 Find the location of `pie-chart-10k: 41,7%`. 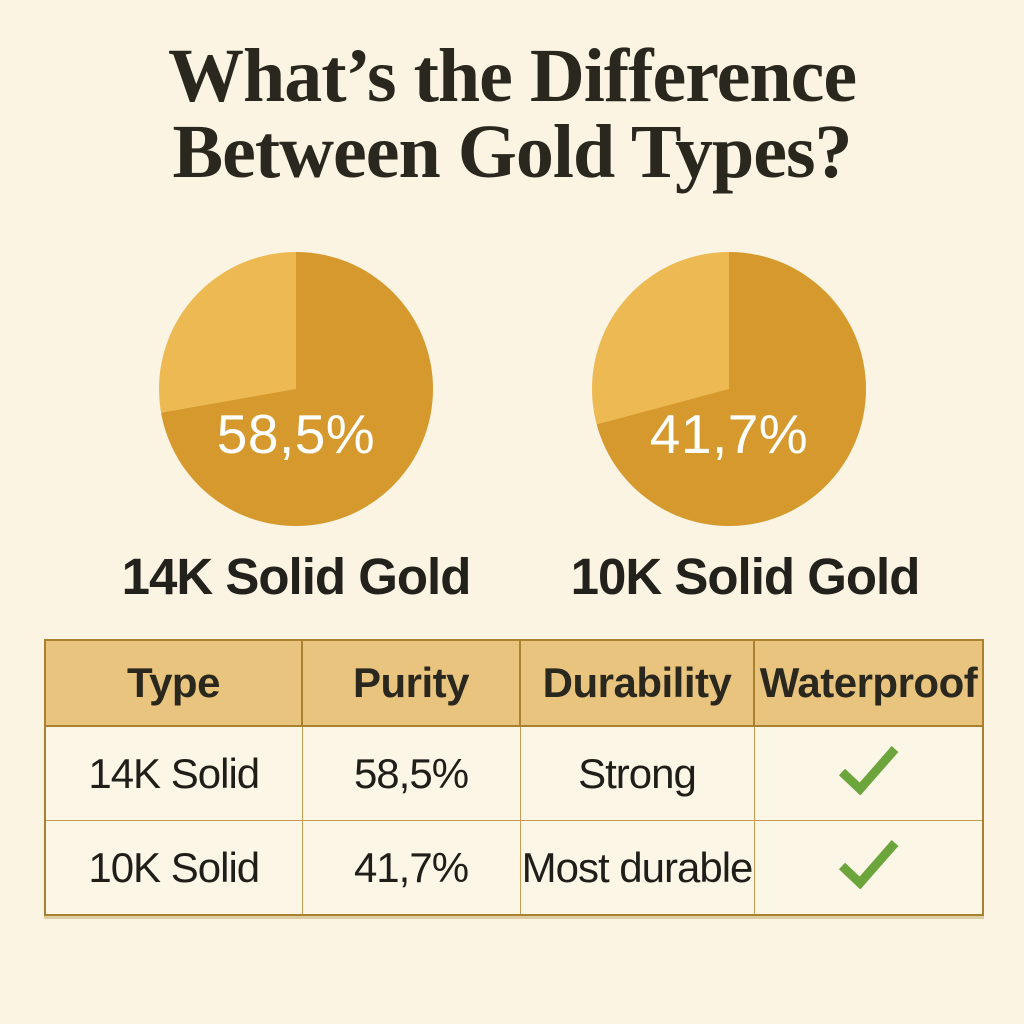

pie-chart-10k: 41,7% is located at coordinates (729, 389).